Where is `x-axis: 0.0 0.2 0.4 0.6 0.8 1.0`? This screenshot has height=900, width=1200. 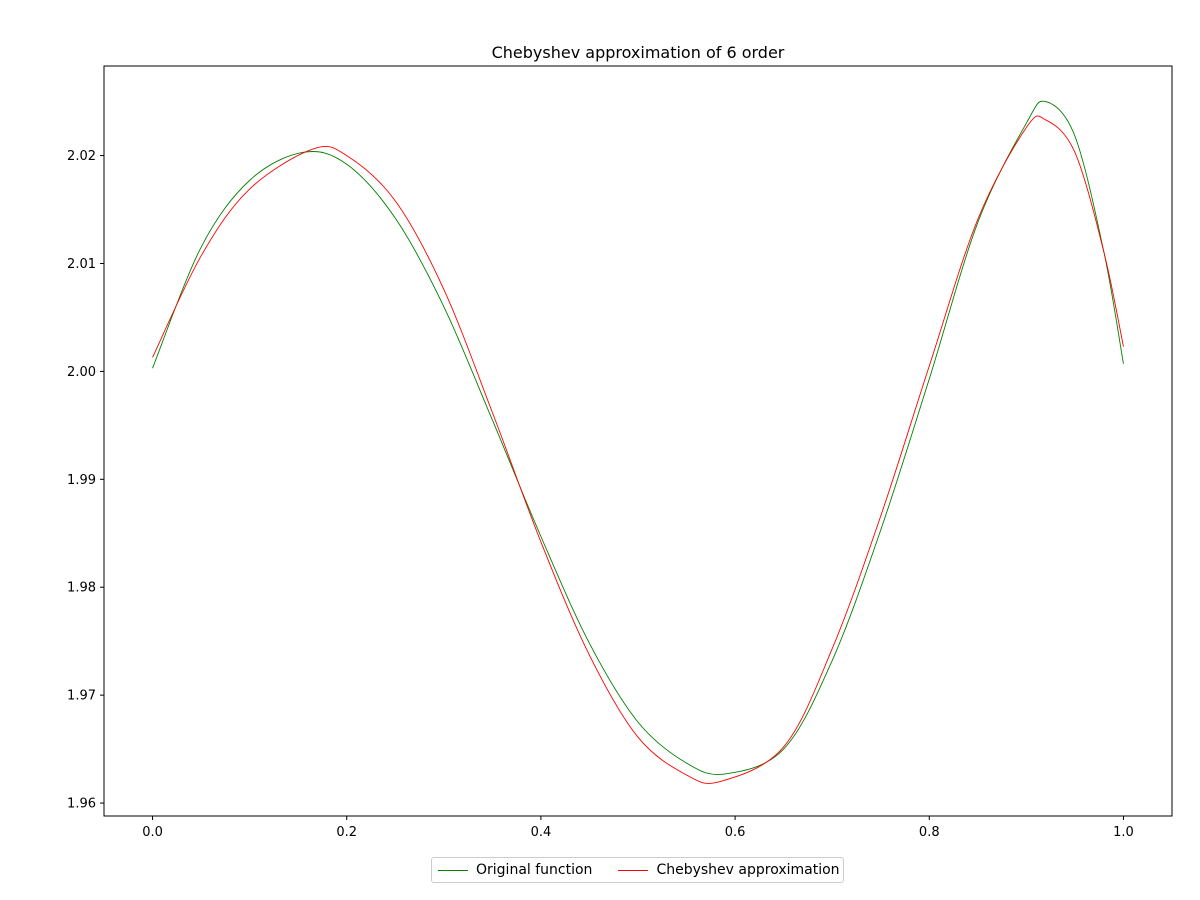
x-axis: 0.0 0.2 0.4 0.6 0.8 1.0 is located at coordinates (638, 828).